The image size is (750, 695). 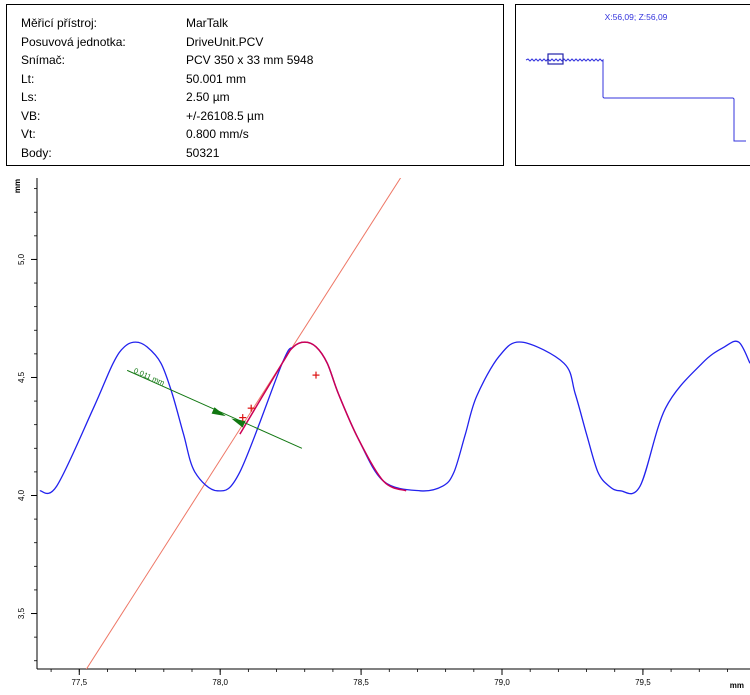 What do you see at coordinates (555, 59) in the screenshot?
I see `overview-viewport-frame` at bounding box center [555, 59].